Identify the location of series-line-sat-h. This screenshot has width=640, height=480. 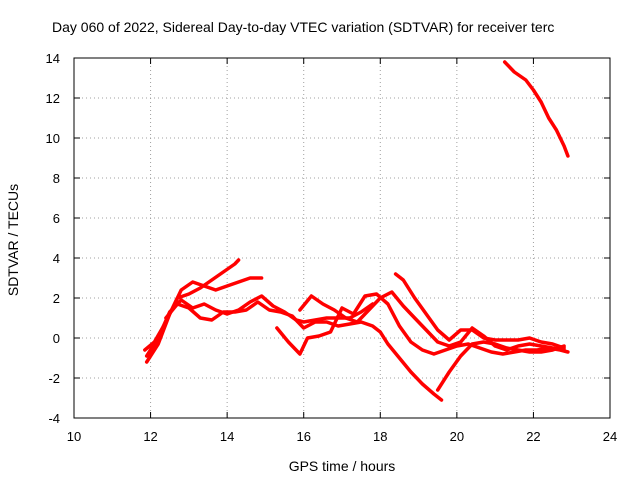
(500, 366).